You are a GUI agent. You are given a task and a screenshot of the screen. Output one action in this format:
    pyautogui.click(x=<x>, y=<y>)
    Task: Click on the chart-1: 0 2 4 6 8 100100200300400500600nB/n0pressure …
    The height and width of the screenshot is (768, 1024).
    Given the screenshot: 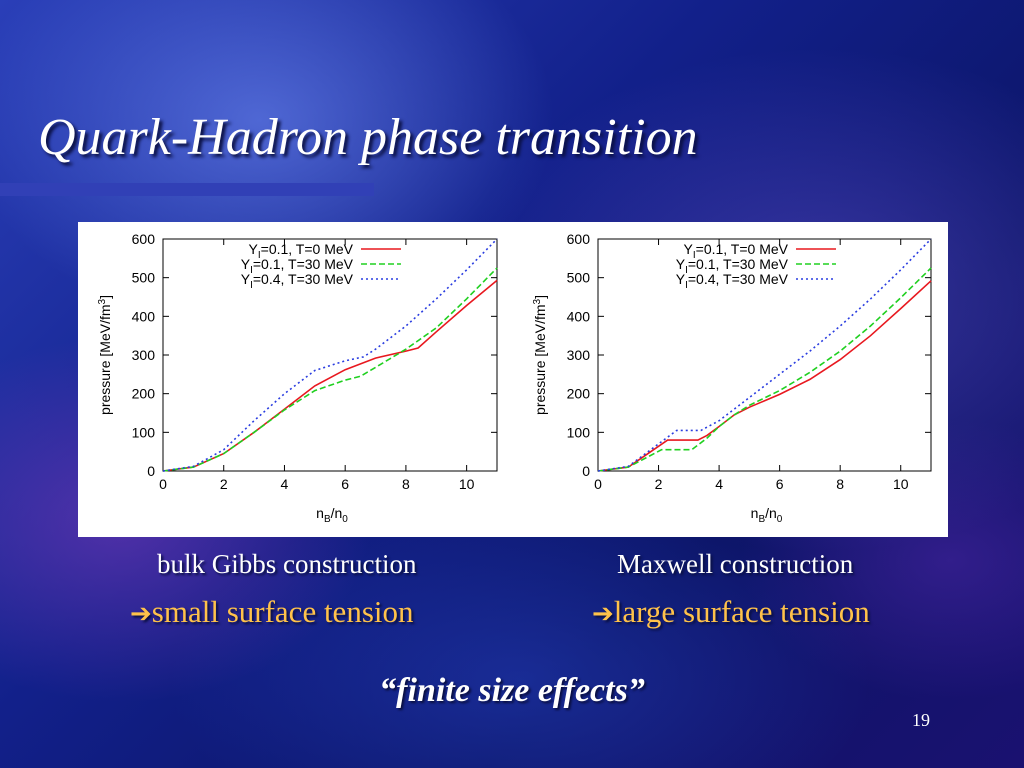 What is the action you would take?
    pyautogui.click(x=297, y=378)
    